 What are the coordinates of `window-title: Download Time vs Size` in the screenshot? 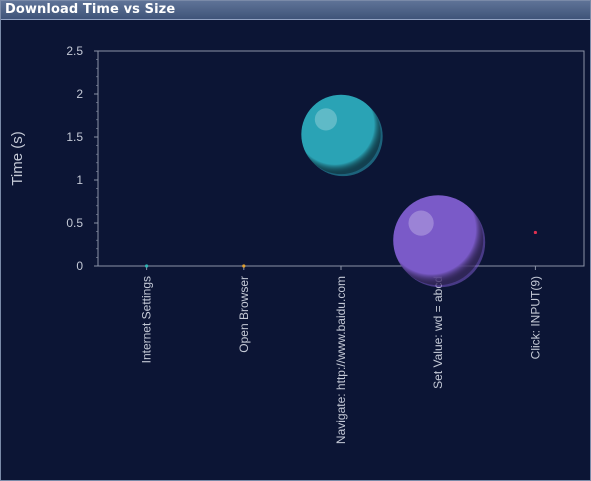 It's located at (90, 9).